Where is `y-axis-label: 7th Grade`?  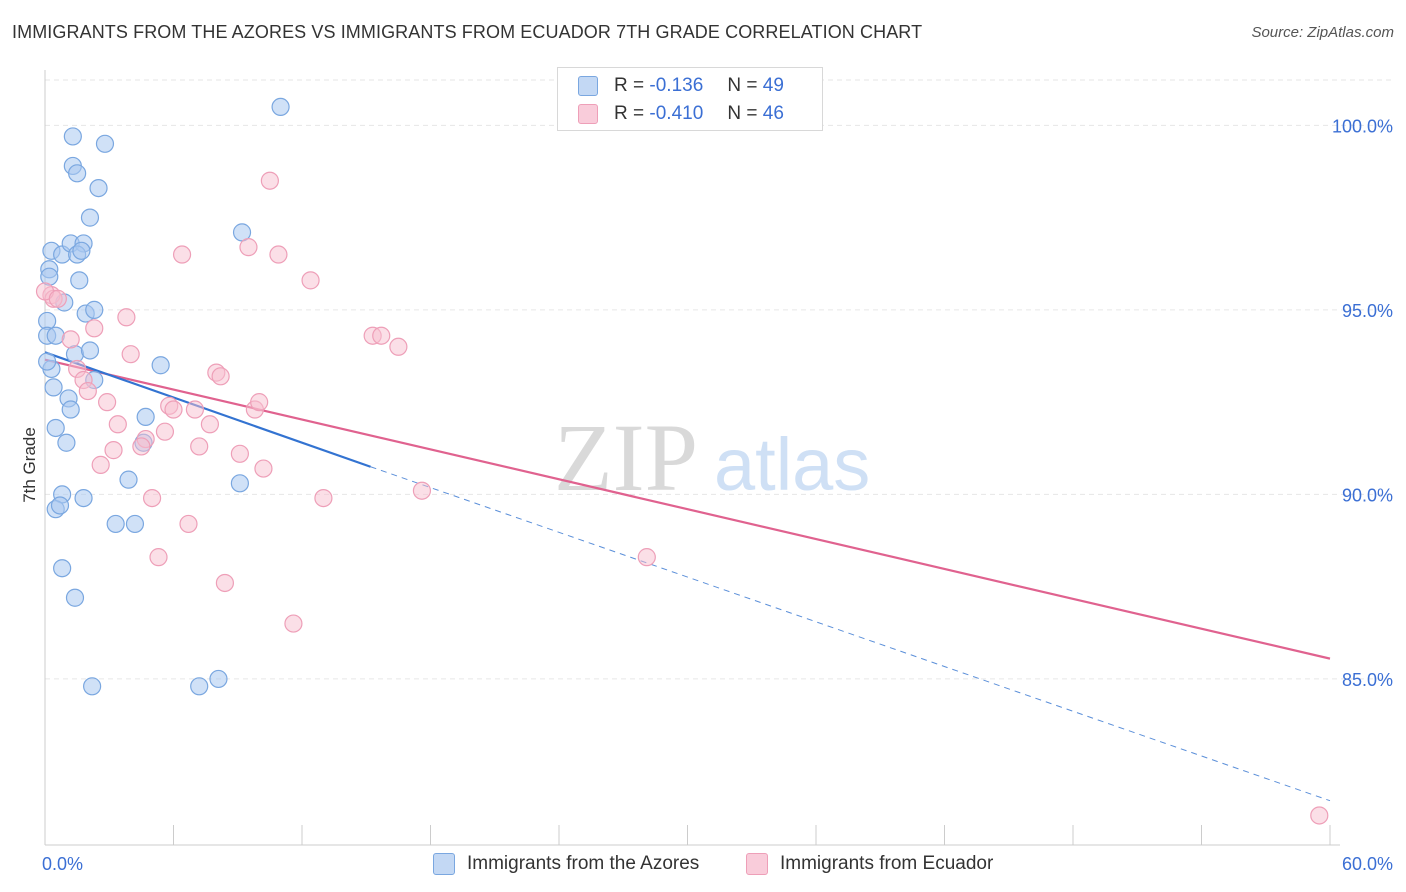
y-axis-label: 7th Grade is located at coordinates (29, 465).